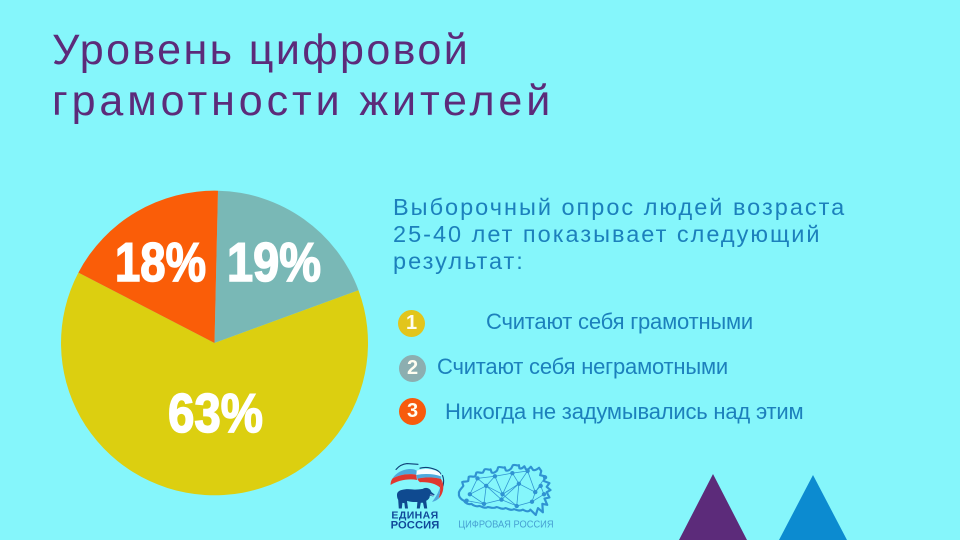 The width and height of the screenshot is (960, 540). Describe the element at coordinates (414, 516) in the screenshot. I see `svg-text: ЕДИНАЯ` at that location.